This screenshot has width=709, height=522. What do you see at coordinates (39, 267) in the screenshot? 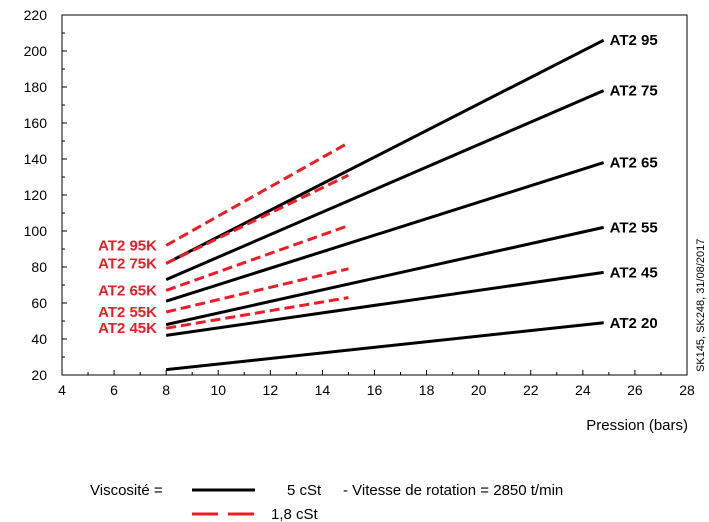
I see `y-tick-label: 80` at bounding box center [39, 267].